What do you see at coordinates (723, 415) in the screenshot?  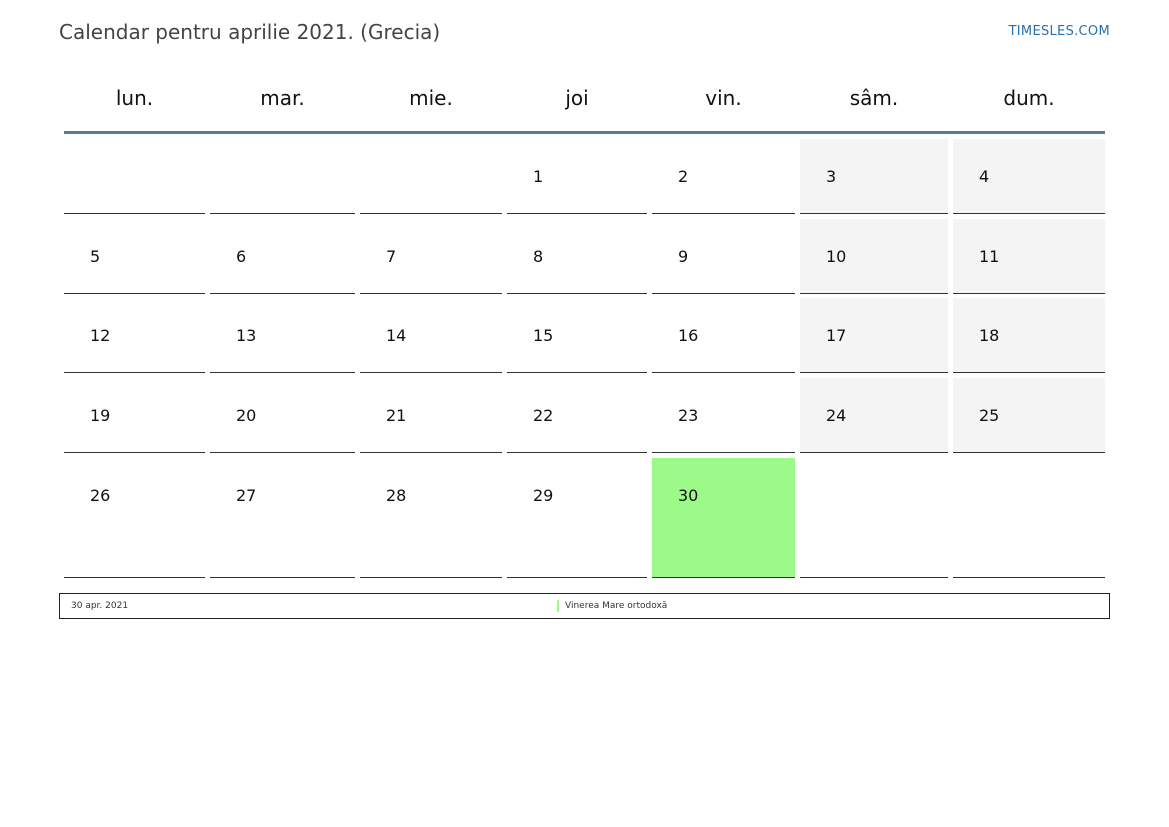 I see `calendar-day-cell: 23` at bounding box center [723, 415].